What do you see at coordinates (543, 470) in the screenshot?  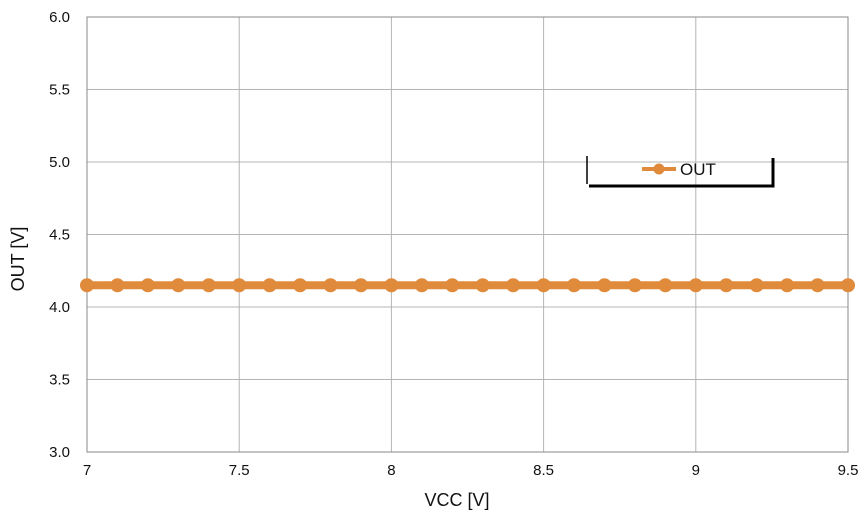 I see `x-tick-label: 8.5` at bounding box center [543, 470].